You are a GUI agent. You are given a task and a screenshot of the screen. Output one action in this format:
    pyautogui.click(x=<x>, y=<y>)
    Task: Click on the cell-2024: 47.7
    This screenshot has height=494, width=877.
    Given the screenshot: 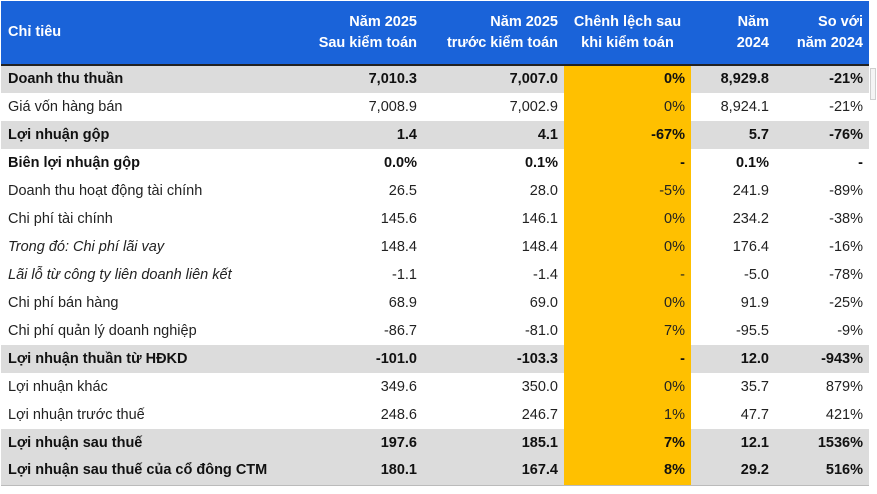 What is the action you would take?
    pyautogui.click(x=754, y=414)
    